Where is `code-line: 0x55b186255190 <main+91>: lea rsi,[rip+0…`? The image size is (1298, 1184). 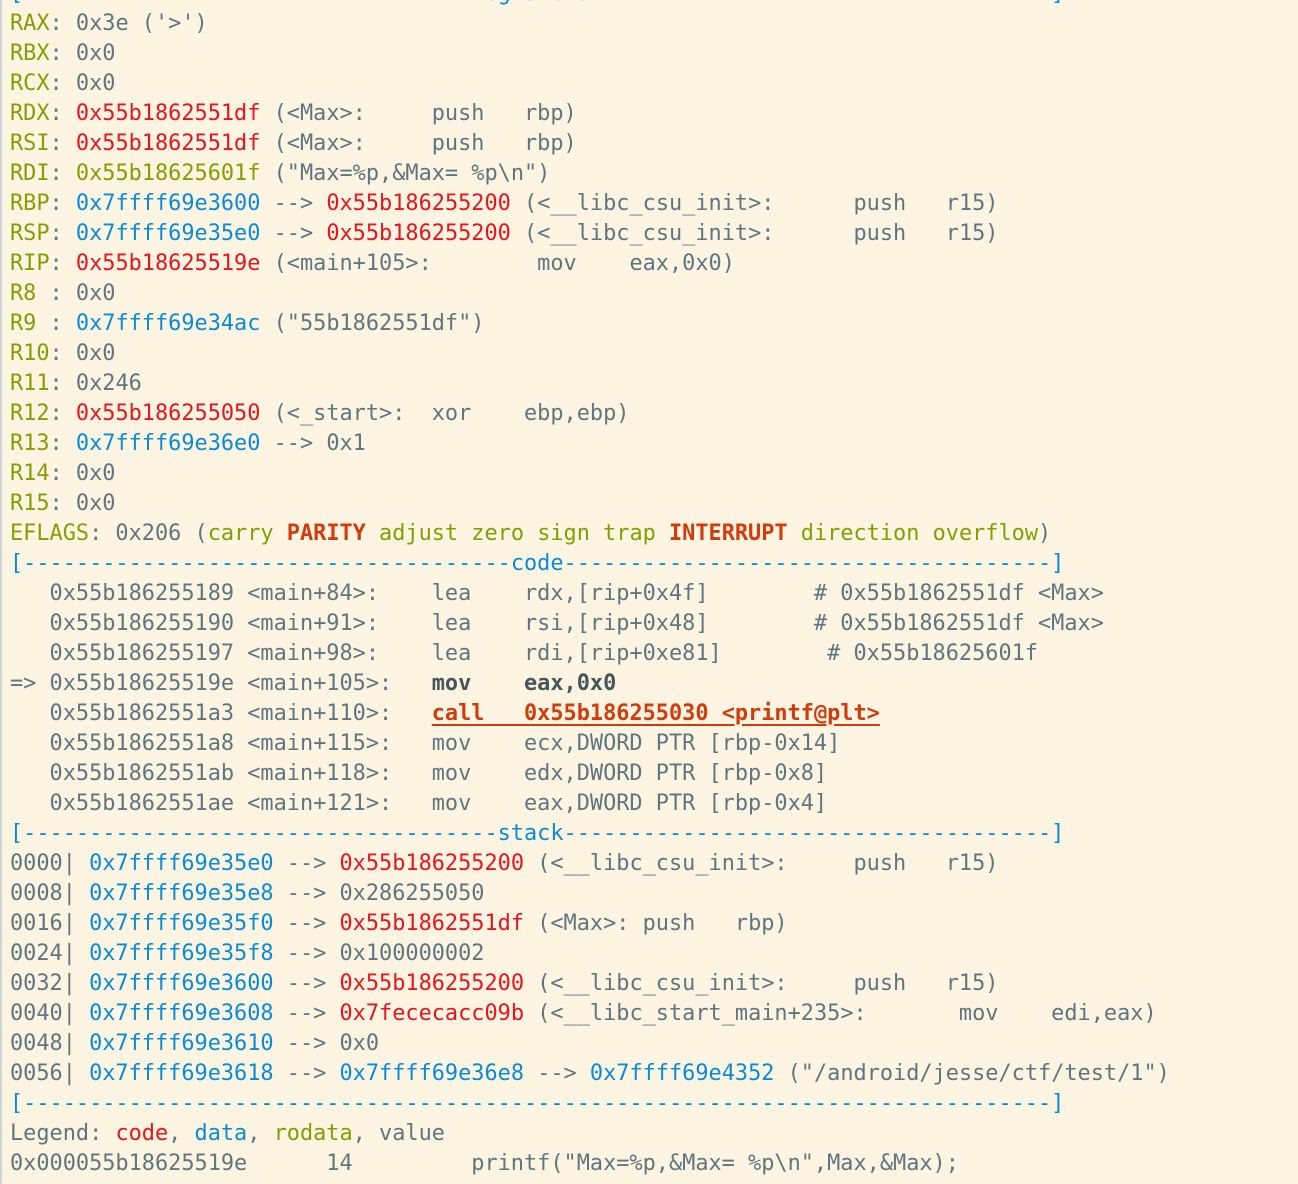 code-line: 0x55b186255190 <main+91>: lea rsi,[rip+0… is located at coordinates (590, 624).